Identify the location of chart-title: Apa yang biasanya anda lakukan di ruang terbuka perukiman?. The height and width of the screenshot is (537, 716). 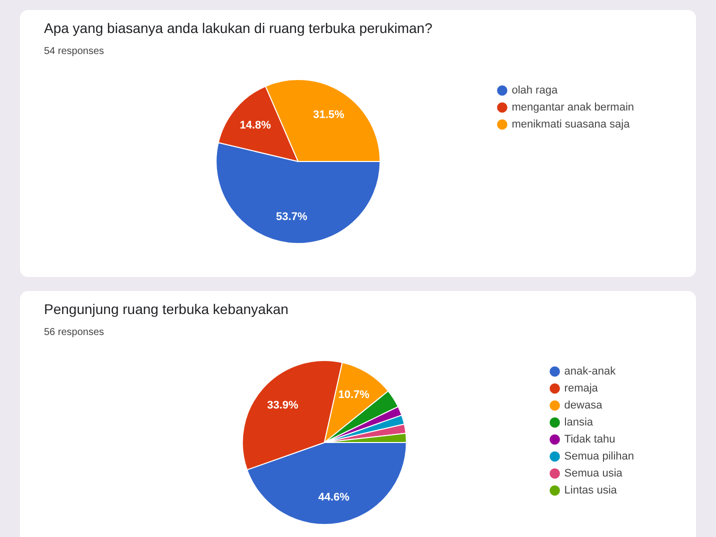
(239, 28).